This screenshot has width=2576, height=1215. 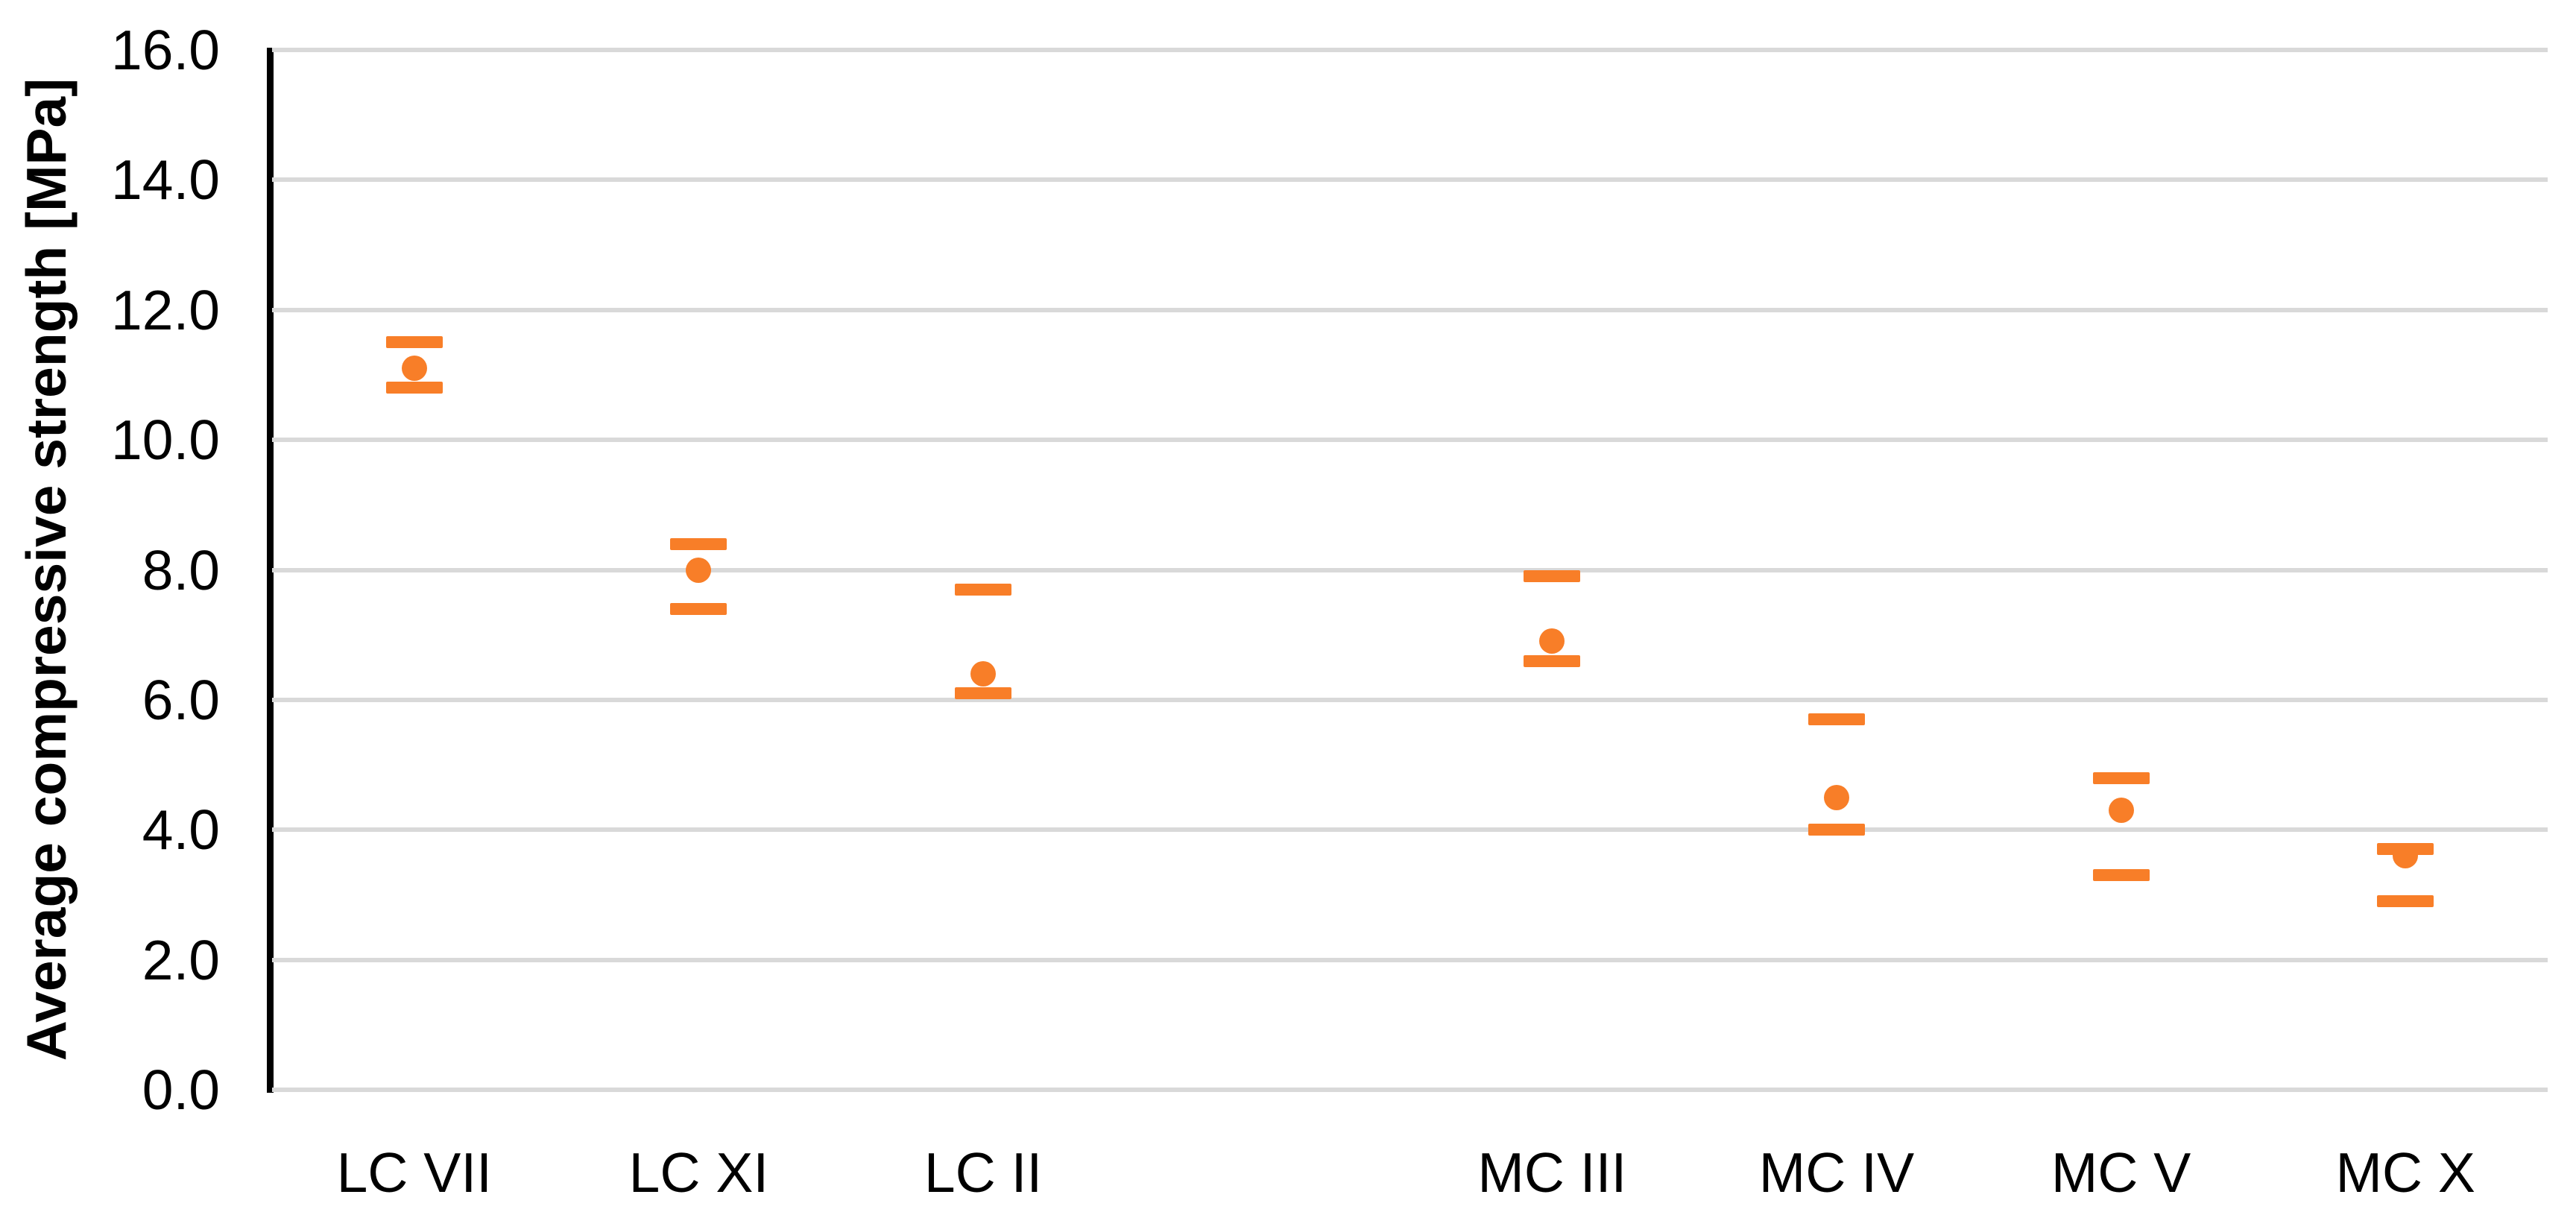 I want to click on marker-dot-mean-mc-v, so click(x=2121, y=811).